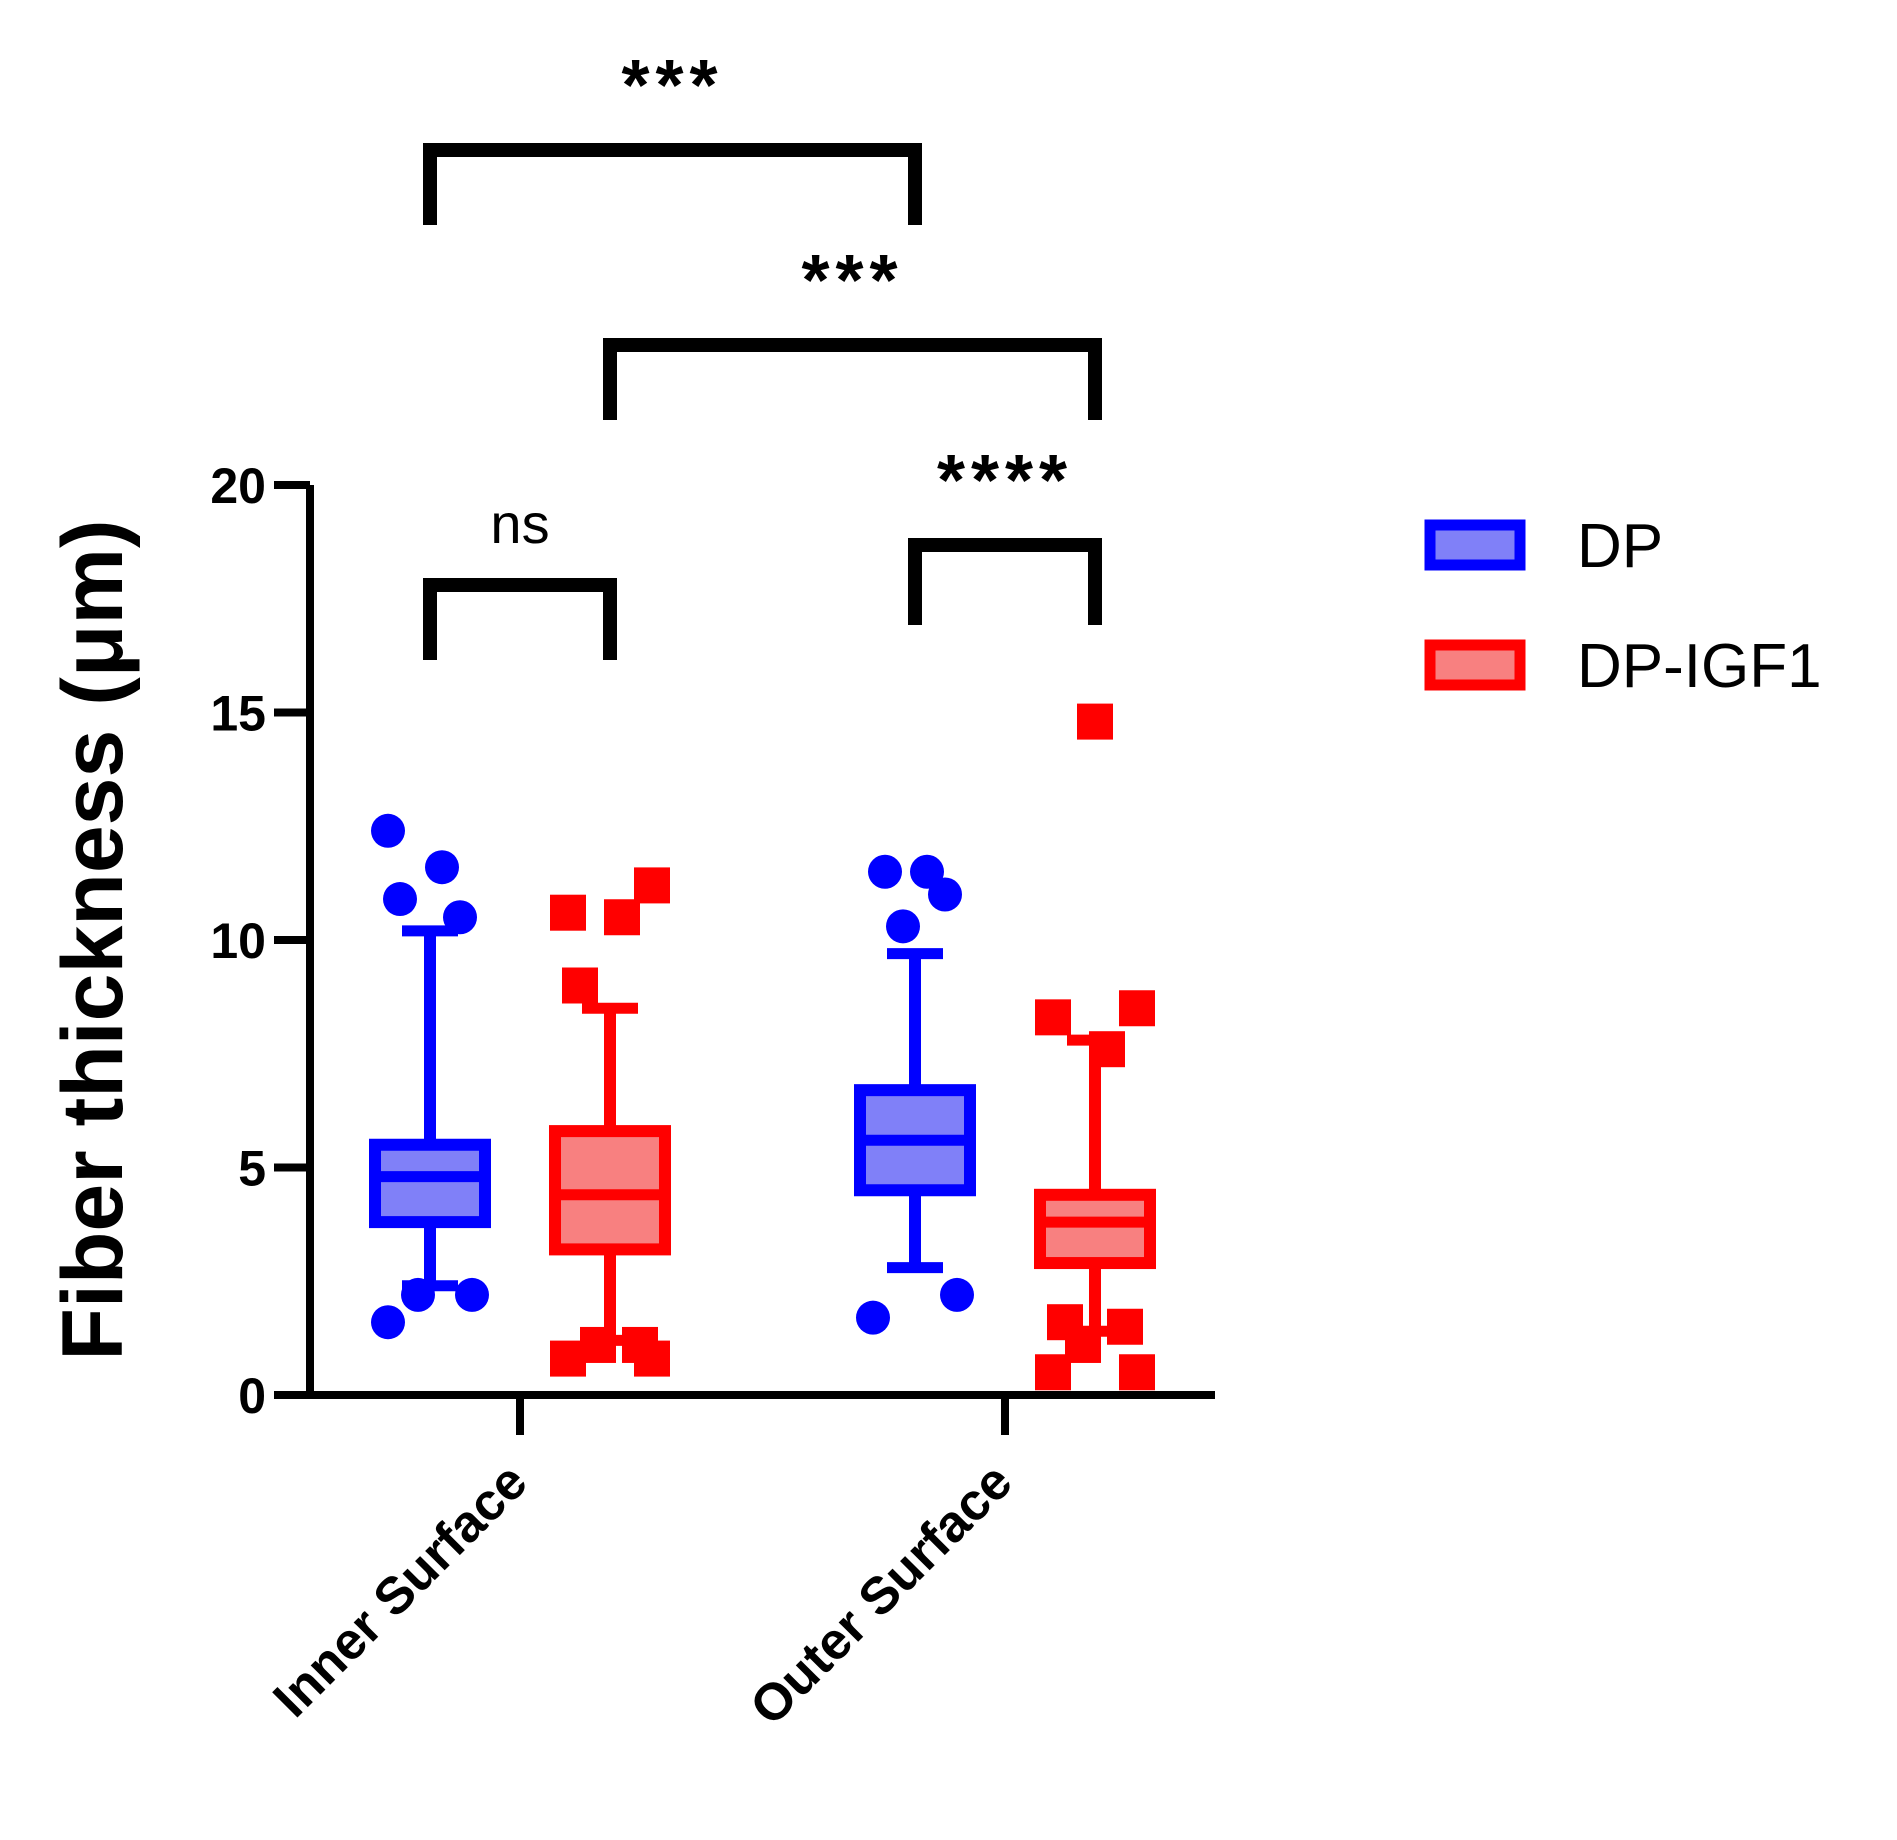  Describe the element at coordinates (1095, 1229) in the screenshot. I see `box-dp-igf1-outer-surface` at that location.